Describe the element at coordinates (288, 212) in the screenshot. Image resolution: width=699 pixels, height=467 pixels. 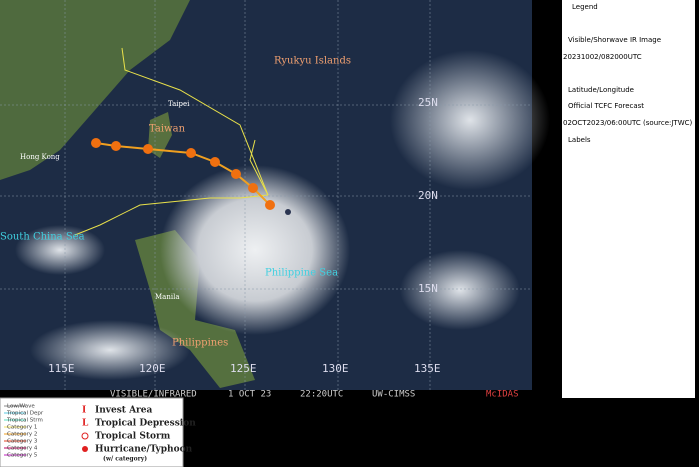
I see `typhoon-eye` at that location.